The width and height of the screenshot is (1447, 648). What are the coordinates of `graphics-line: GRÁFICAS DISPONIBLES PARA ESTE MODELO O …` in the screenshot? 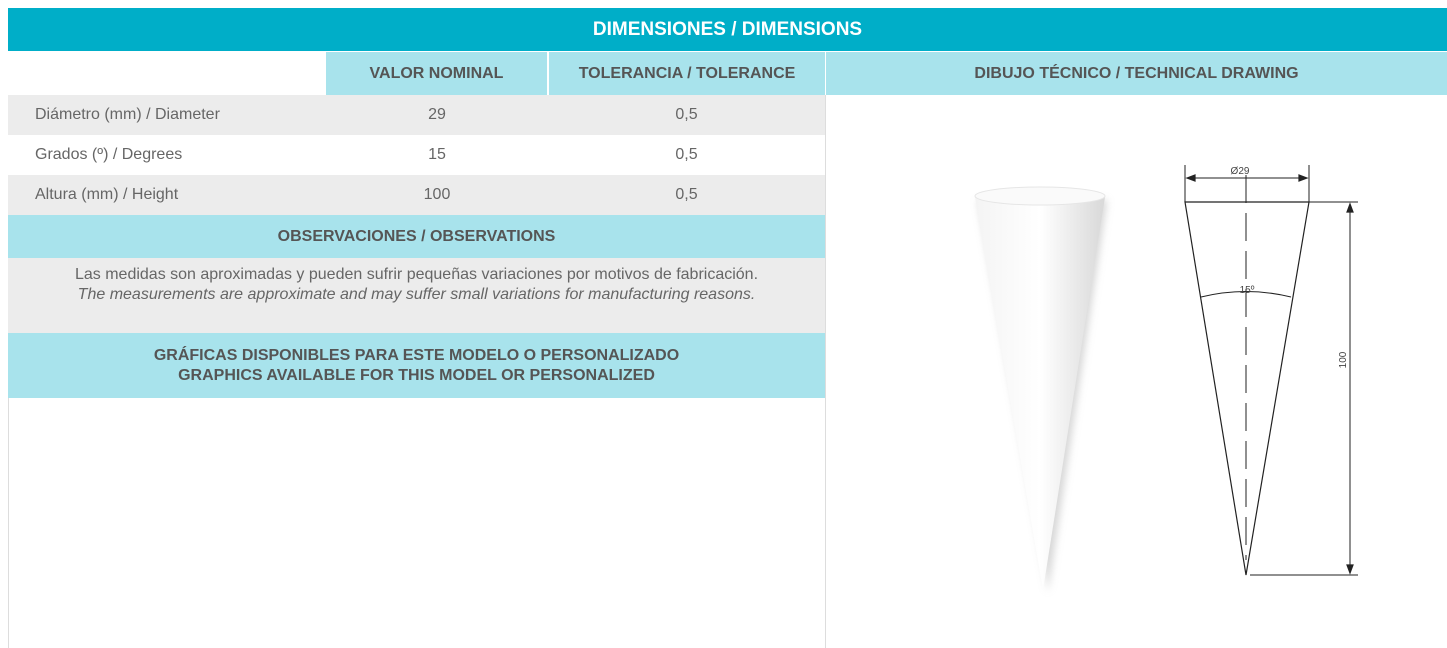 It's located at (416, 355).